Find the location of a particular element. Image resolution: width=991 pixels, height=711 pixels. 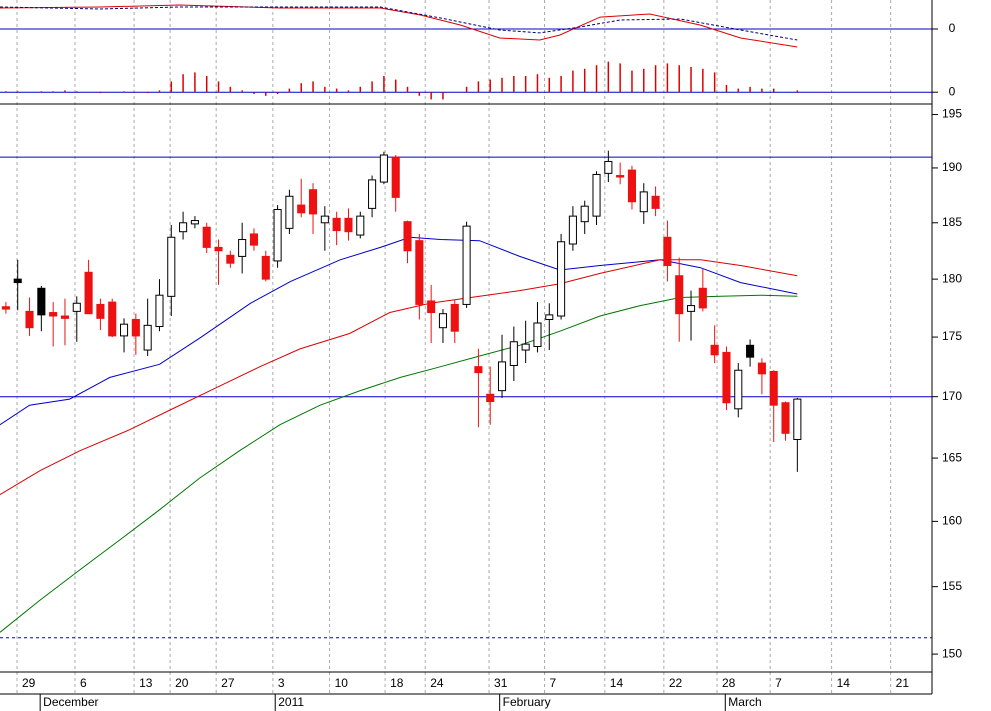

x-tick-label: 20 is located at coordinates (182, 683).